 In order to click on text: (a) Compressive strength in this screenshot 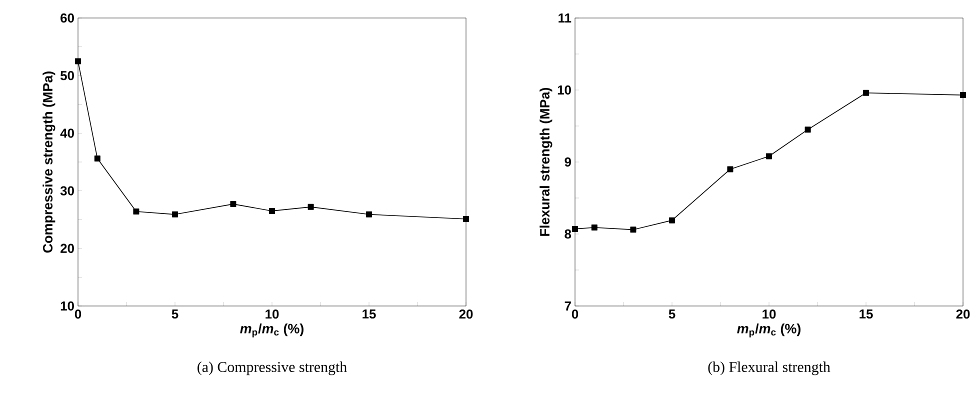, I will do `click(272, 369)`.